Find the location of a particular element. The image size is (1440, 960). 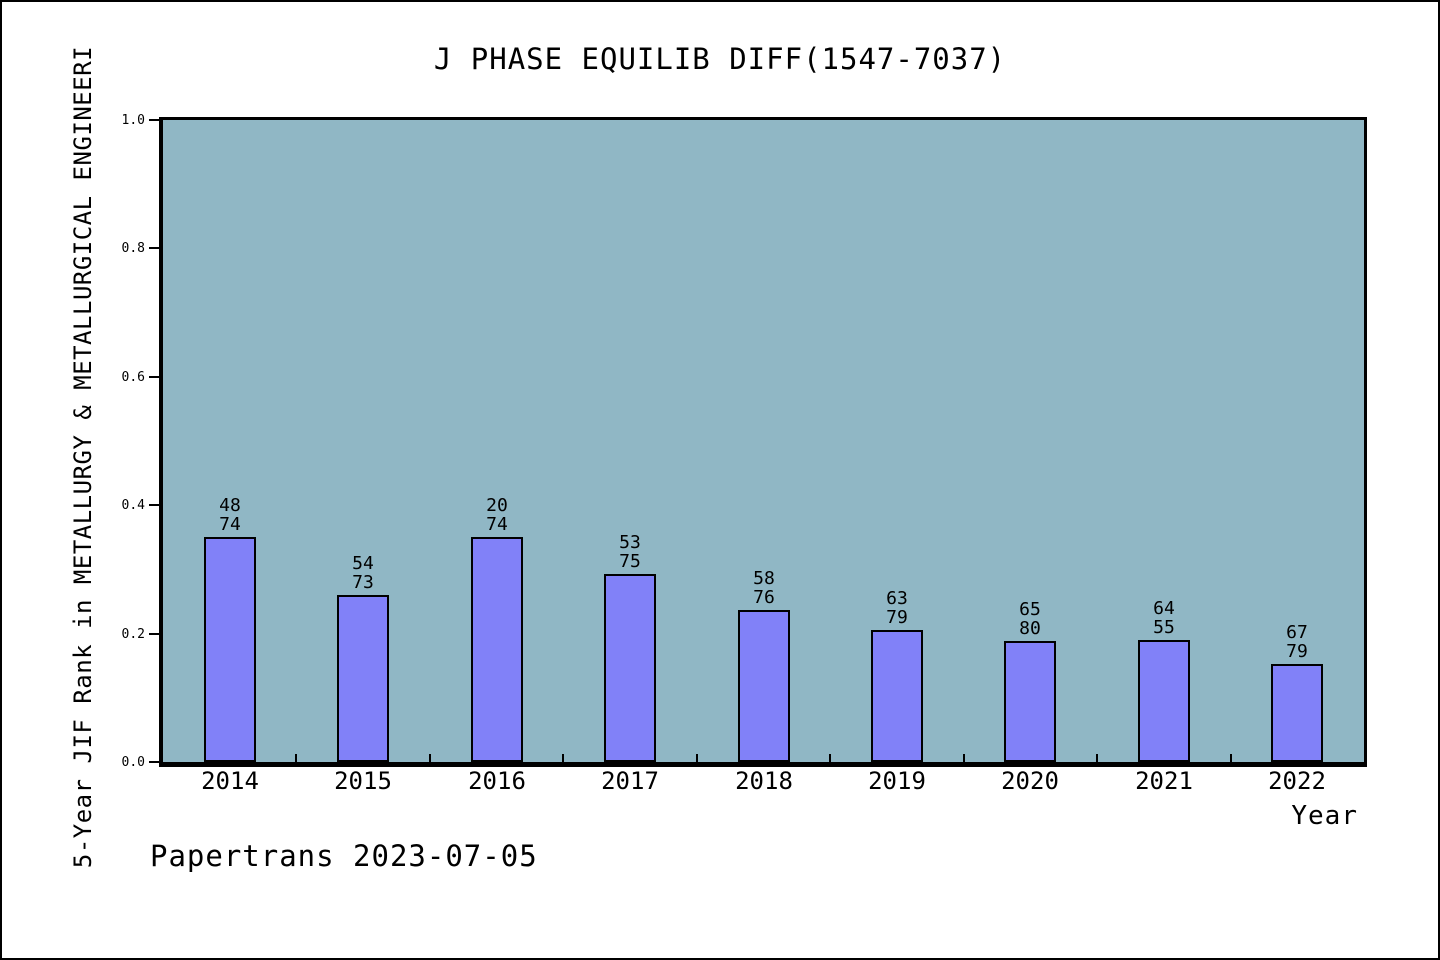

bar-label-denominator: 76 is located at coordinates (764, 597).